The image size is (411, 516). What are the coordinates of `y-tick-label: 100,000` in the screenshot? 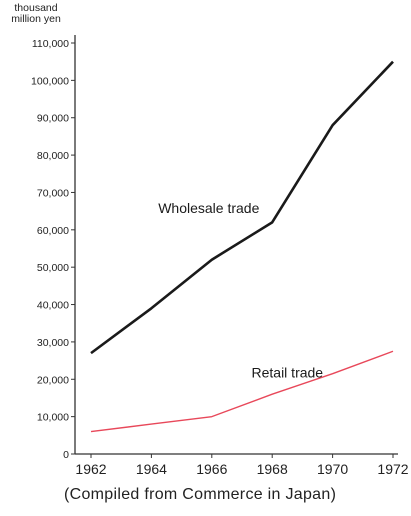 It's located at (50, 81).